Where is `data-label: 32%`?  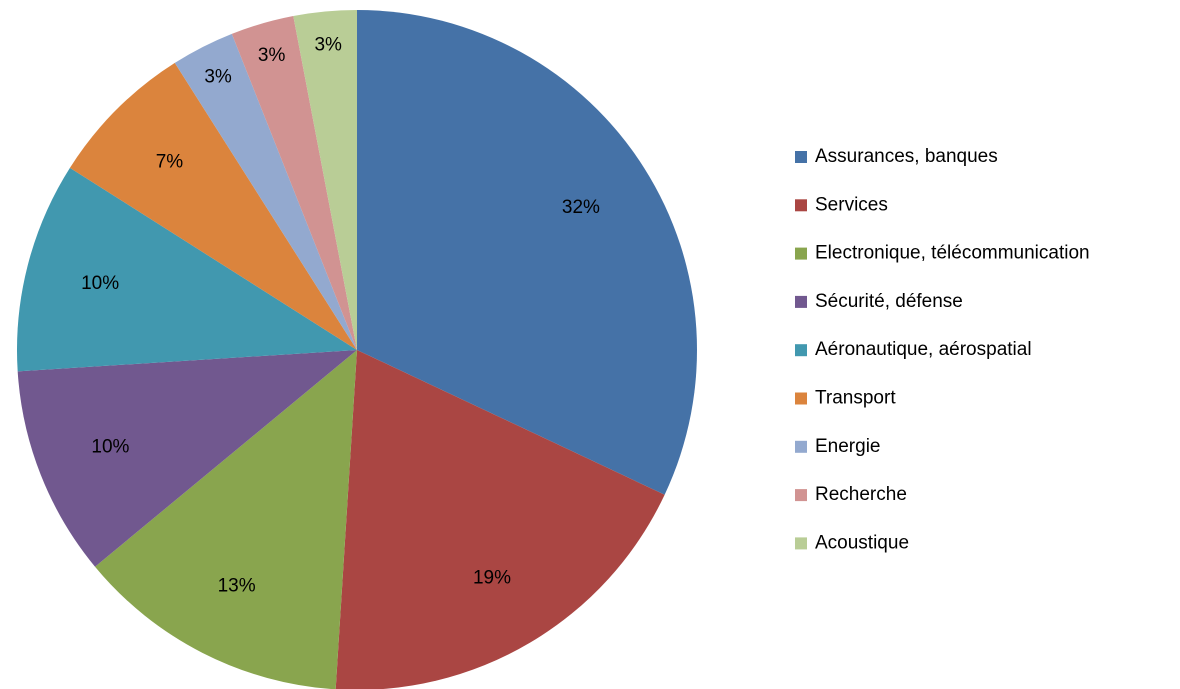
data-label: 32% is located at coordinates (581, 207).